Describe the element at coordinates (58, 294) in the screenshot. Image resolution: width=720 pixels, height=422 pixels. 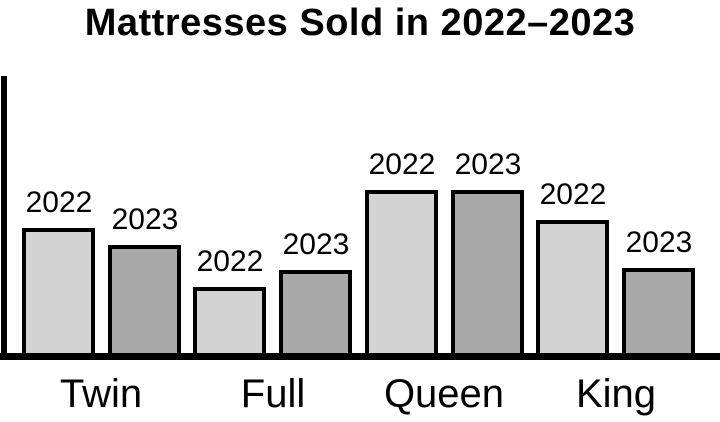
I see `bar-twin-2022` at that location.